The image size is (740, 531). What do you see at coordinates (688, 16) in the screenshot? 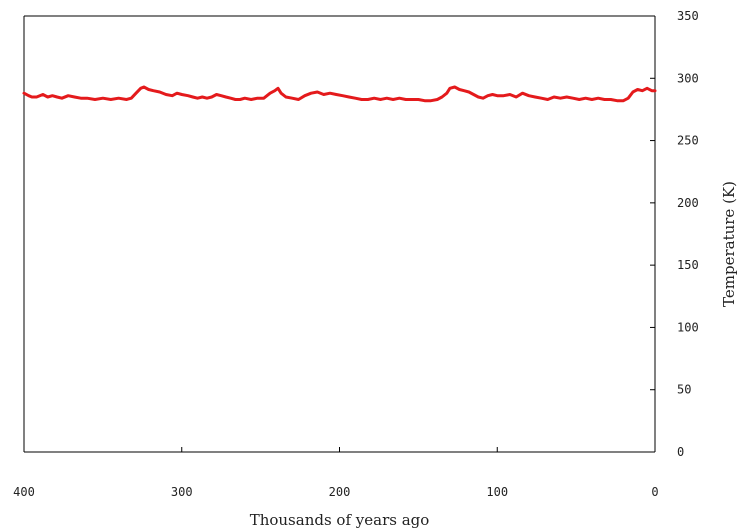
I see `y-tick-label: 350` at bounding box center [688, 16].